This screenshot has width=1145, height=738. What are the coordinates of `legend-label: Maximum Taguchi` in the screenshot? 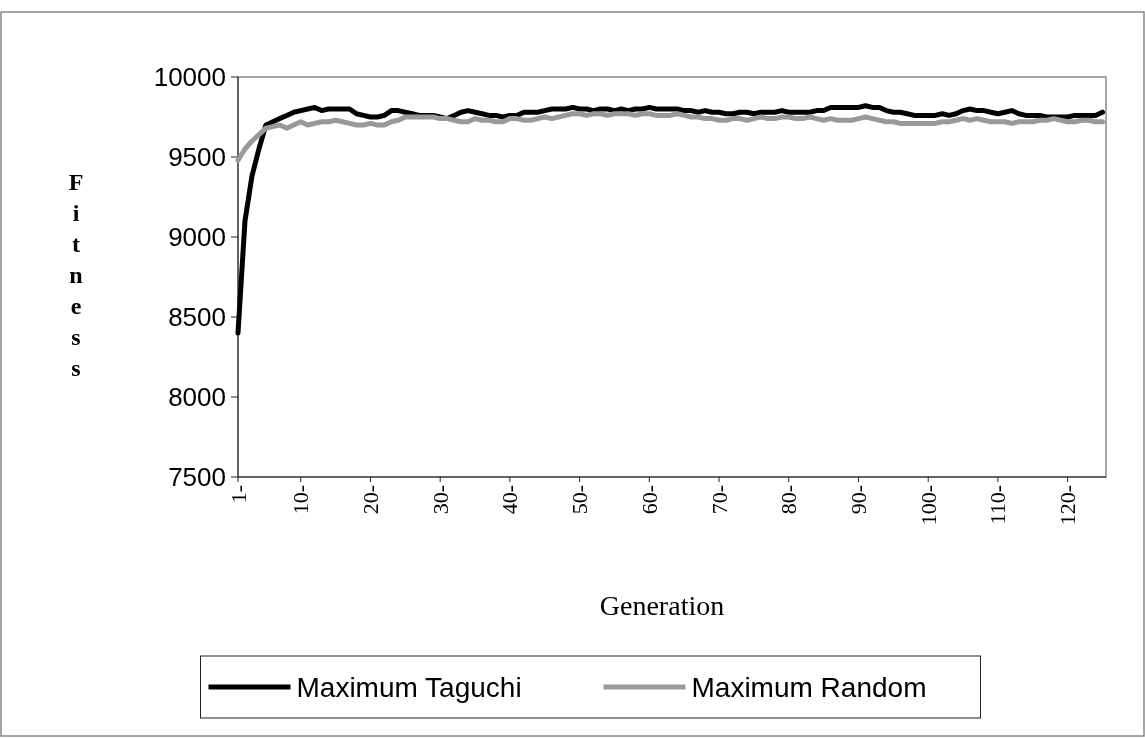 It's located at (409, 687).